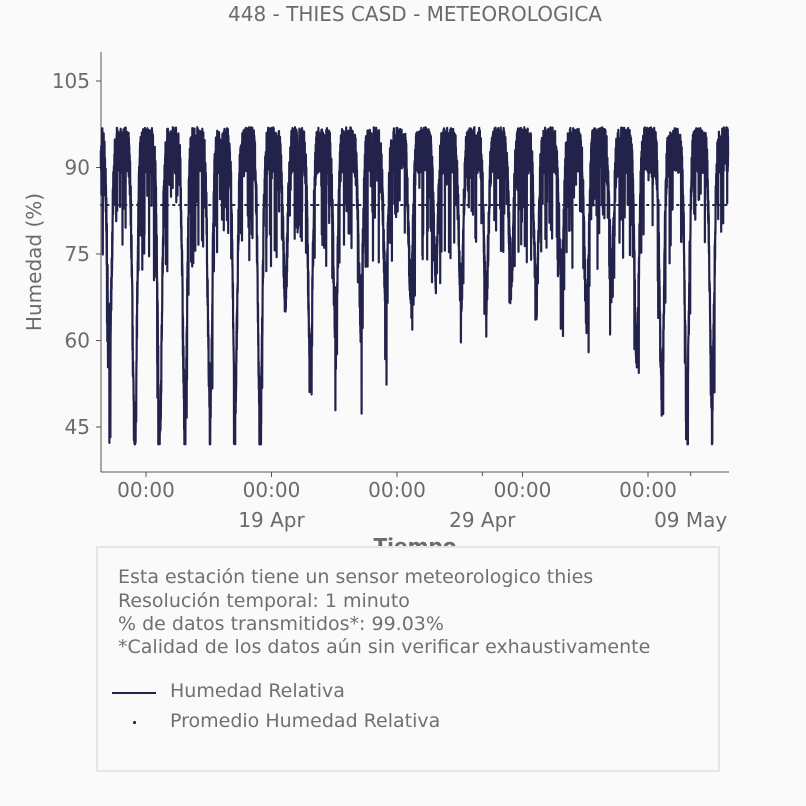  I want to click on legend-item-humedad: Humedad Relativa, so click(312, 692).